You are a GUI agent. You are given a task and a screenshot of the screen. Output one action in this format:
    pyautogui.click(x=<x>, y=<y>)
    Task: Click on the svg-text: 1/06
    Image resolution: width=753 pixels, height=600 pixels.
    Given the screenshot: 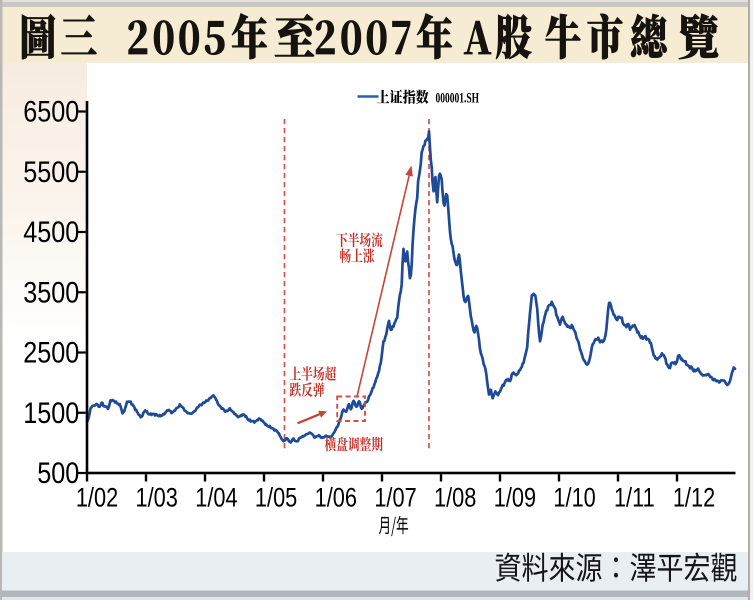 What is the action you would take?
    pyautogui.click(x=336, y=498)
    